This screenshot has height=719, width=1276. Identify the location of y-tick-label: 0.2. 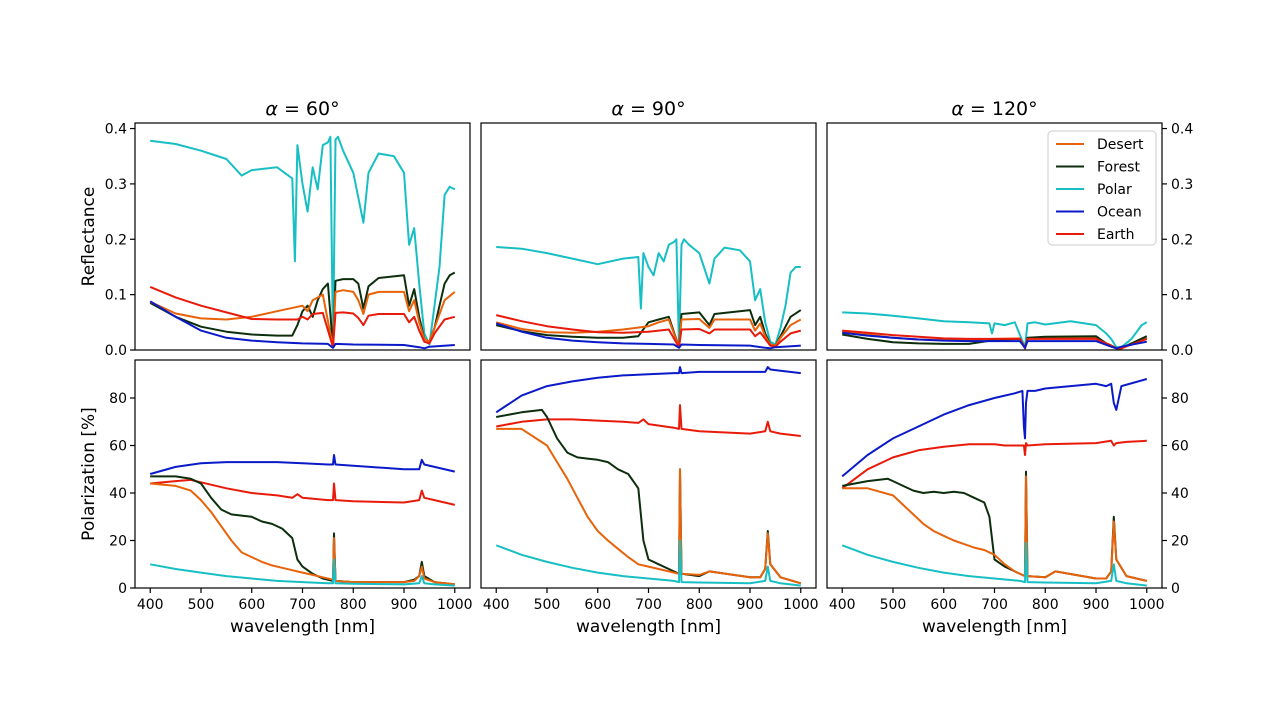
(116, 240).